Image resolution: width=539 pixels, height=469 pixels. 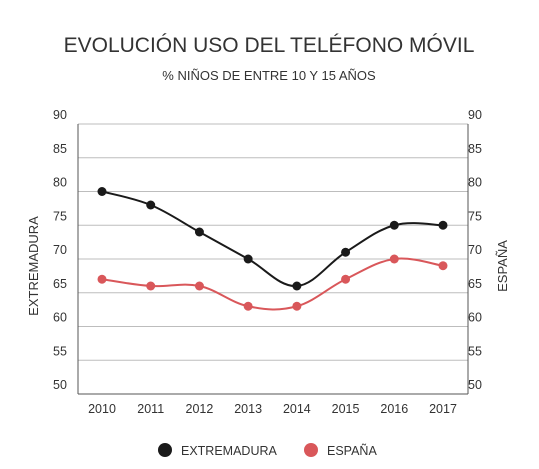 What do you see at coordinates (165, 450) in the screenshot?
I see `legend-marker-extremadura` at bounding box center [165, 450].